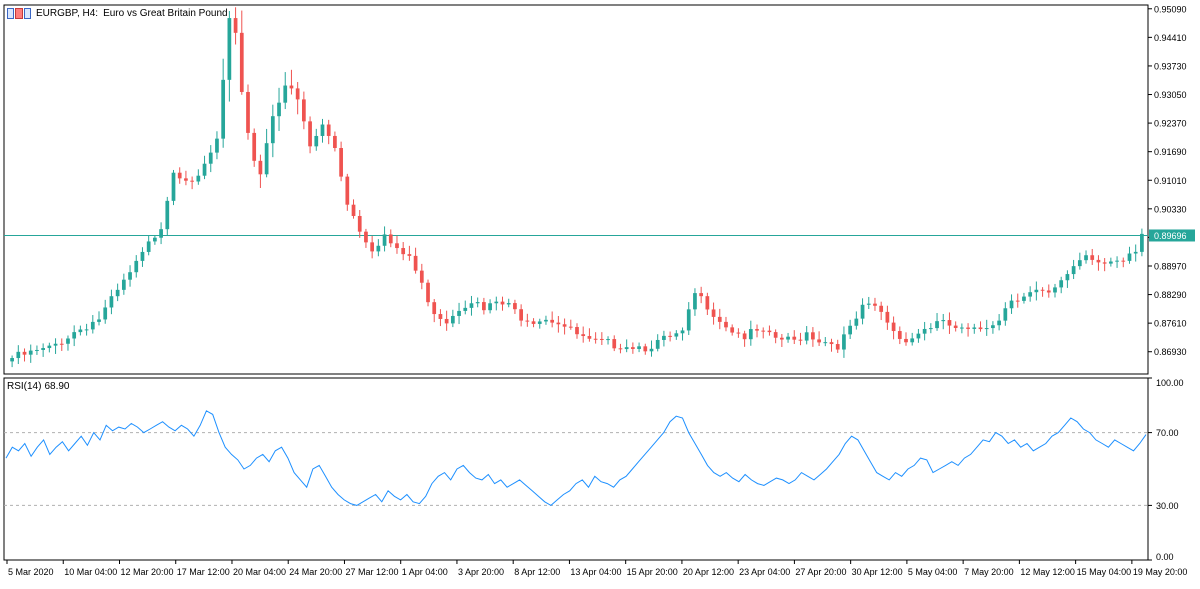 The image size is (1200, 589). Describe the element at coordinates (1170, 95) in the screenshot. I see `price-tick-label: 0.93050` at that location.